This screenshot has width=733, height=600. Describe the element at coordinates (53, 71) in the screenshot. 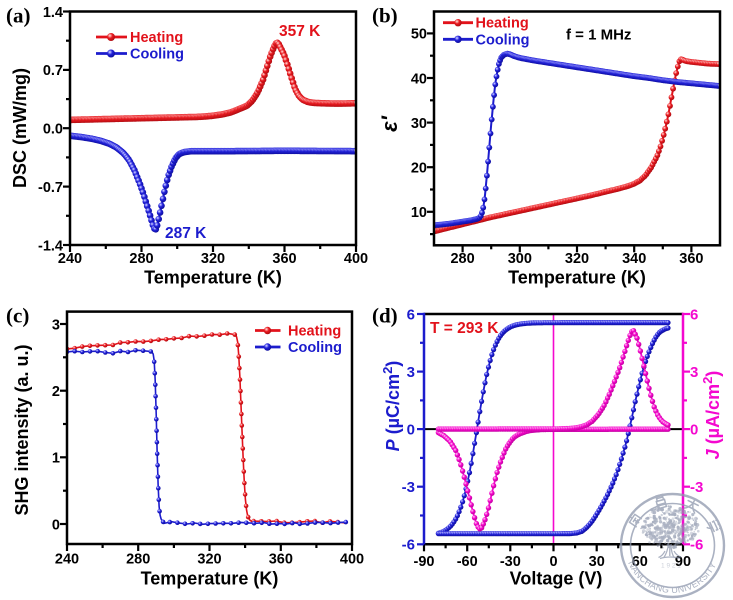

I see `svg-text: 0.7` at that location.